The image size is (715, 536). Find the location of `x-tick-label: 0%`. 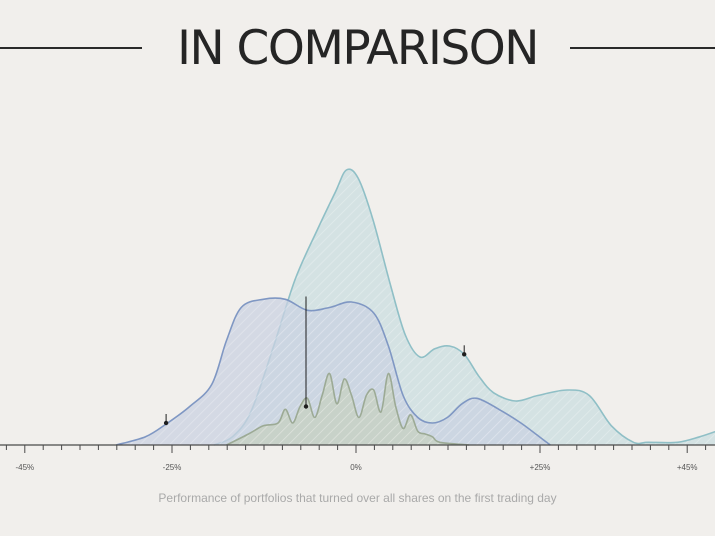

x-tick-label: 0% is located at coordinates (356, 467).